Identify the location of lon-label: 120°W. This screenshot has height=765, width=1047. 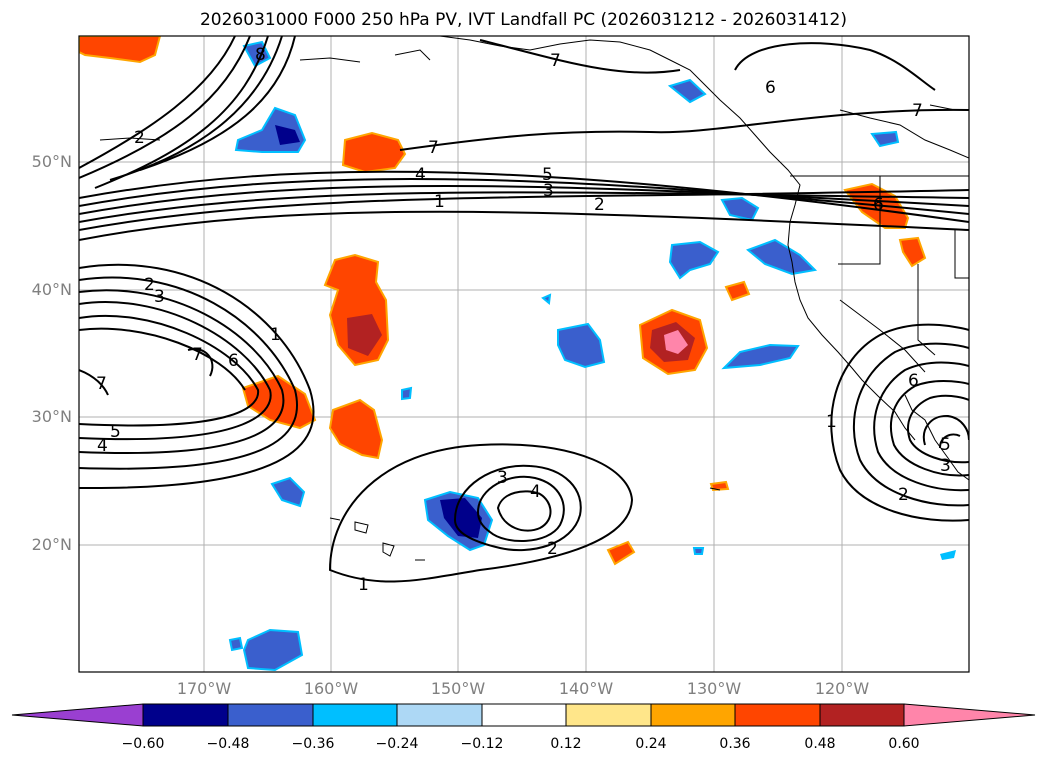
(842, 688).